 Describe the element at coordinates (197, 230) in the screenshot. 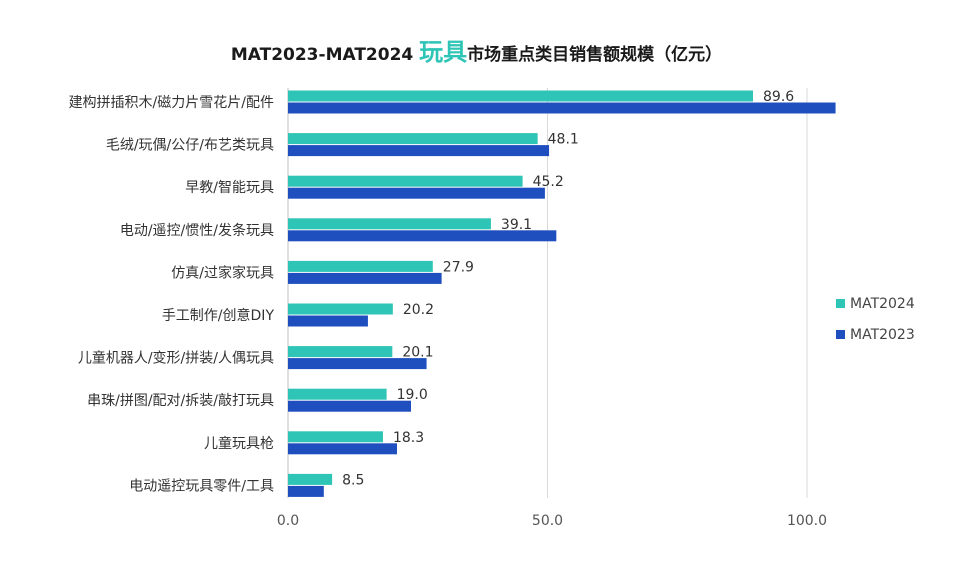

I see `category-label: 电动/遥控/惯性/发条玩具` at that location.